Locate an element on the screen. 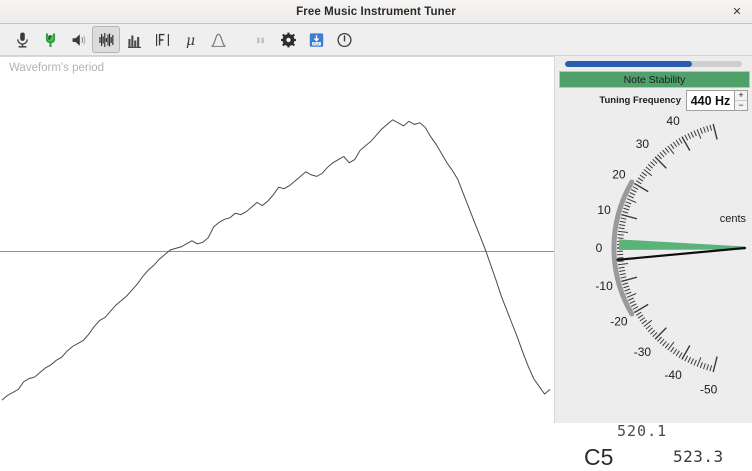 This screenshot has width=752, height=471. gauge-tick-label: -20 is located at coordinates (619, 322).